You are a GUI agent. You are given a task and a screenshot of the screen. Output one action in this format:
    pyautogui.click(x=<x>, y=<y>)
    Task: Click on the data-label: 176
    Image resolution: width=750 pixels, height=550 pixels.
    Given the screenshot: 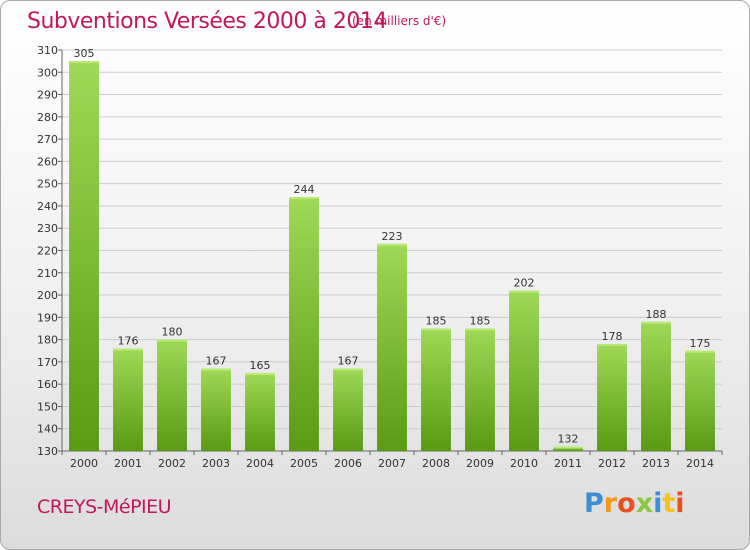 What is the action you would take?
    pyautogui.click(x=128, y=341)
    